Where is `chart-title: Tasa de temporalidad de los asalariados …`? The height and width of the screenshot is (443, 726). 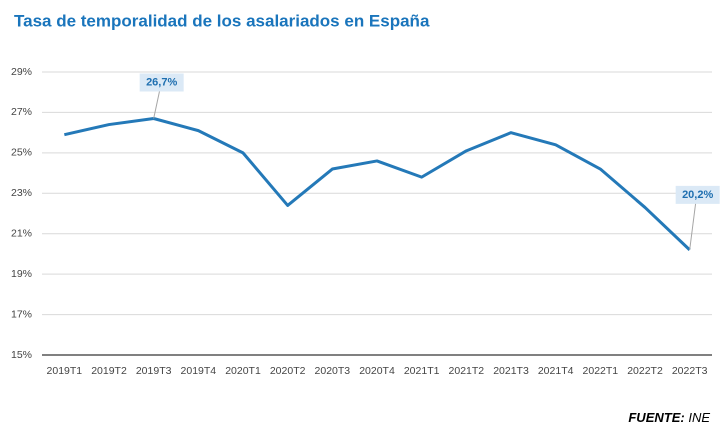
chart-title: Tasa de temporalidad de los asalariados … is located at coordinates (222, 20).